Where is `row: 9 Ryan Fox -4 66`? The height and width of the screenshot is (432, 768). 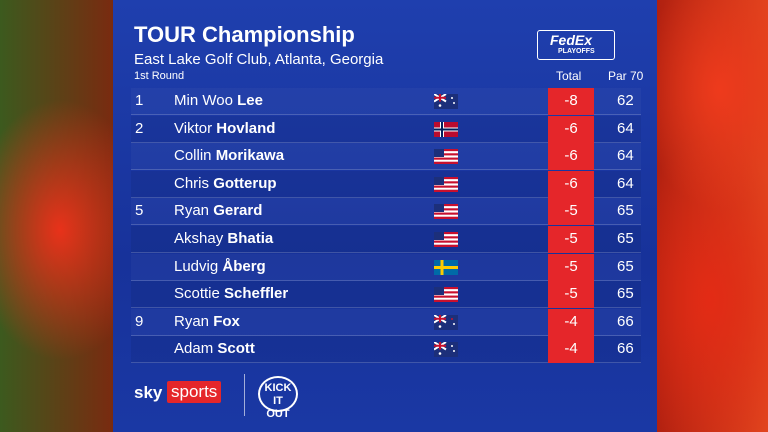
row: 9 Ryan Fox -4 66 is located at coordinates (386, 322).